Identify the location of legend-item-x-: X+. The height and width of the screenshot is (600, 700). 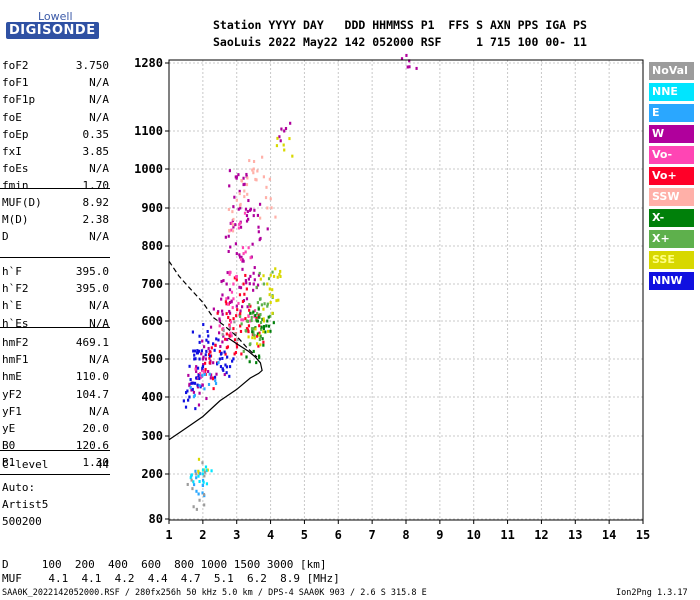
(671, 239).